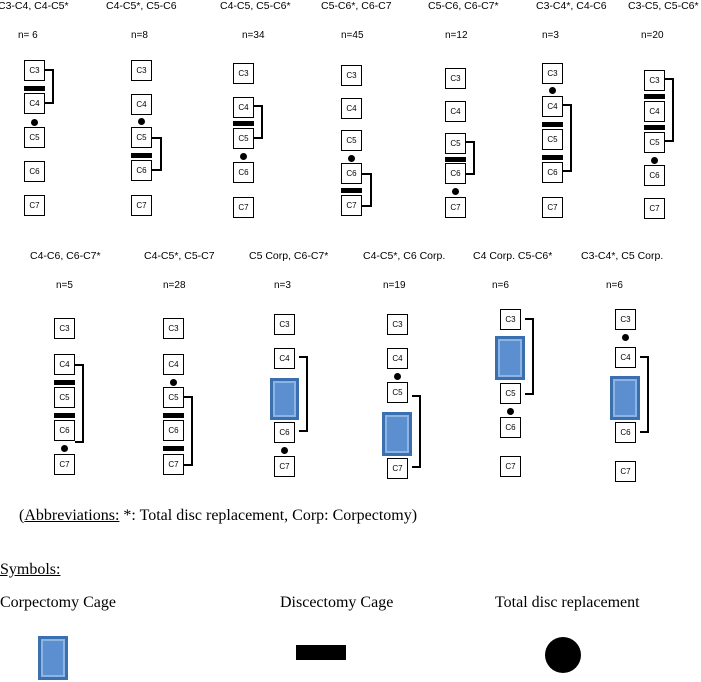 This screenshot has height=682, width=701. What do you see at coordinates (34, 6) in the screenshot?
I see `panel-title: C3-C4, C4-C5*` at bounding box center [34, 6].